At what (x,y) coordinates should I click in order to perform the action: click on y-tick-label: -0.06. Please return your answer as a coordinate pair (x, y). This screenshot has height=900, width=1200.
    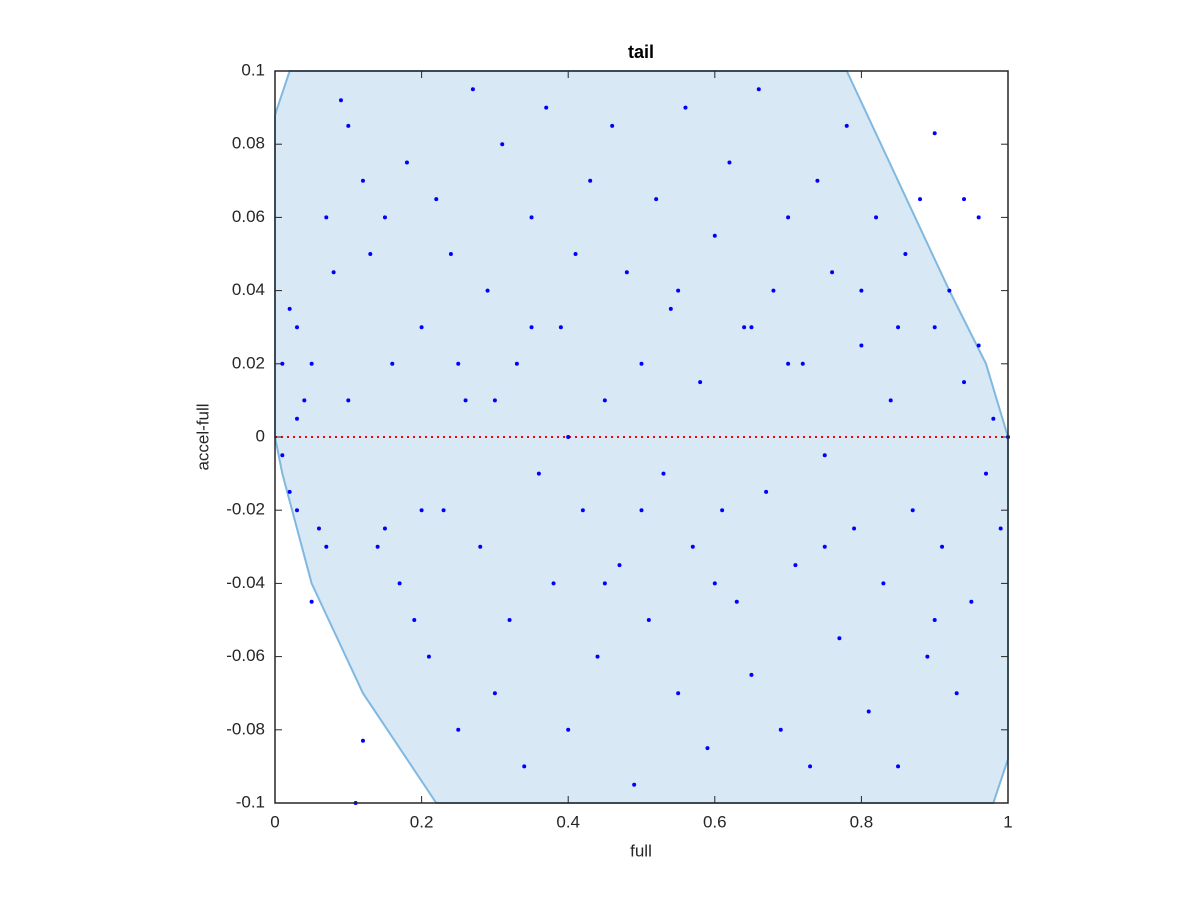
    Looking at the image, I should click on (245, 655).